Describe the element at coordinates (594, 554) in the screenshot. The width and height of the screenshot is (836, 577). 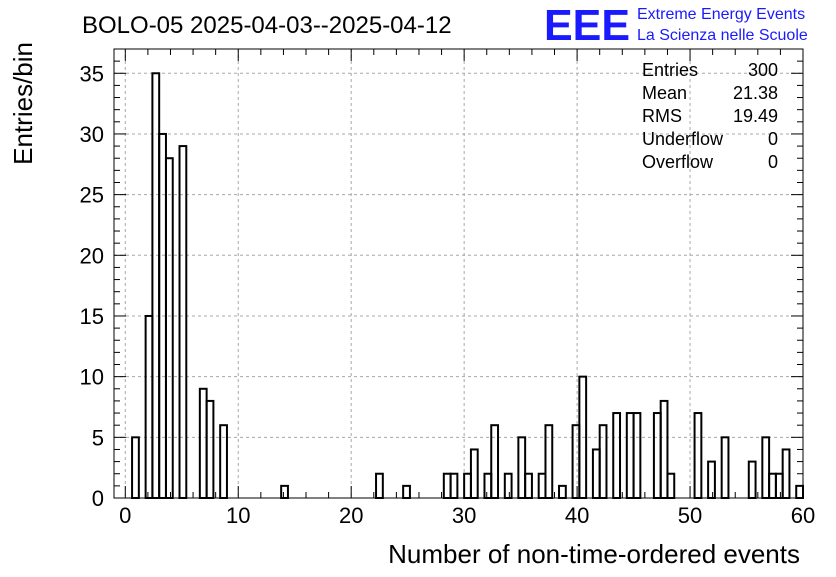
I see `x-axis-label: Number of non-time-ordered events` at that location.